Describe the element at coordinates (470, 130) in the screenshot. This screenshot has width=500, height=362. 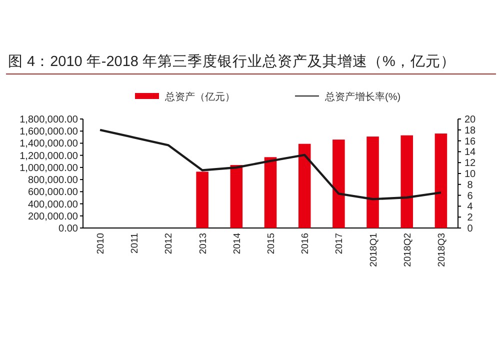
I see `y2-tick-label: 18` at that location.